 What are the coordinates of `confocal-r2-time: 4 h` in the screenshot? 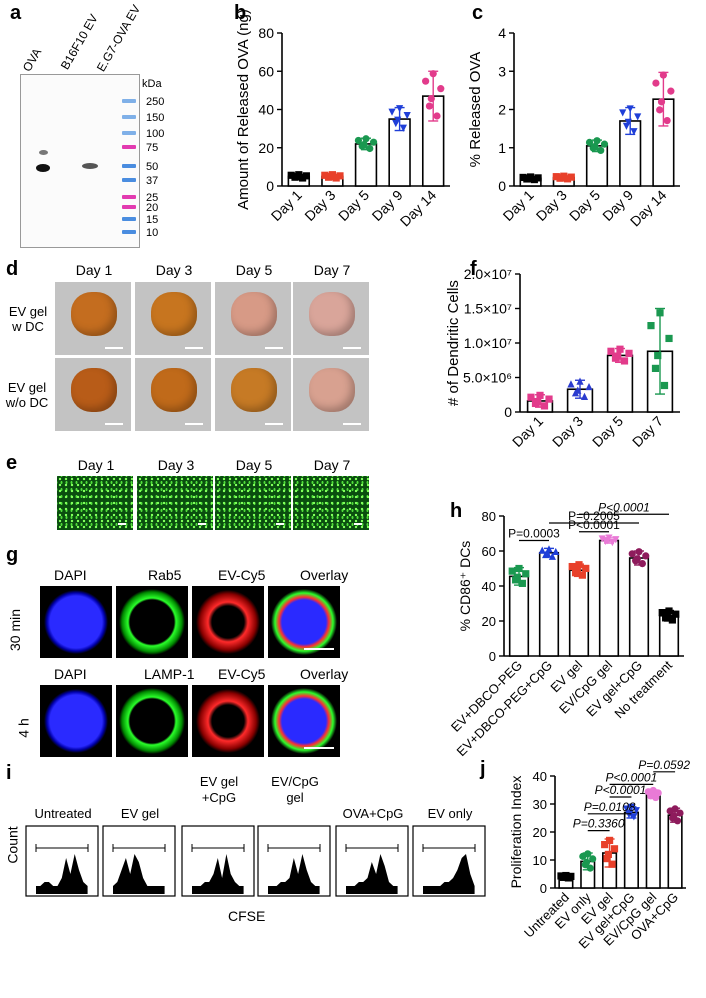 It's located at (23, 728).